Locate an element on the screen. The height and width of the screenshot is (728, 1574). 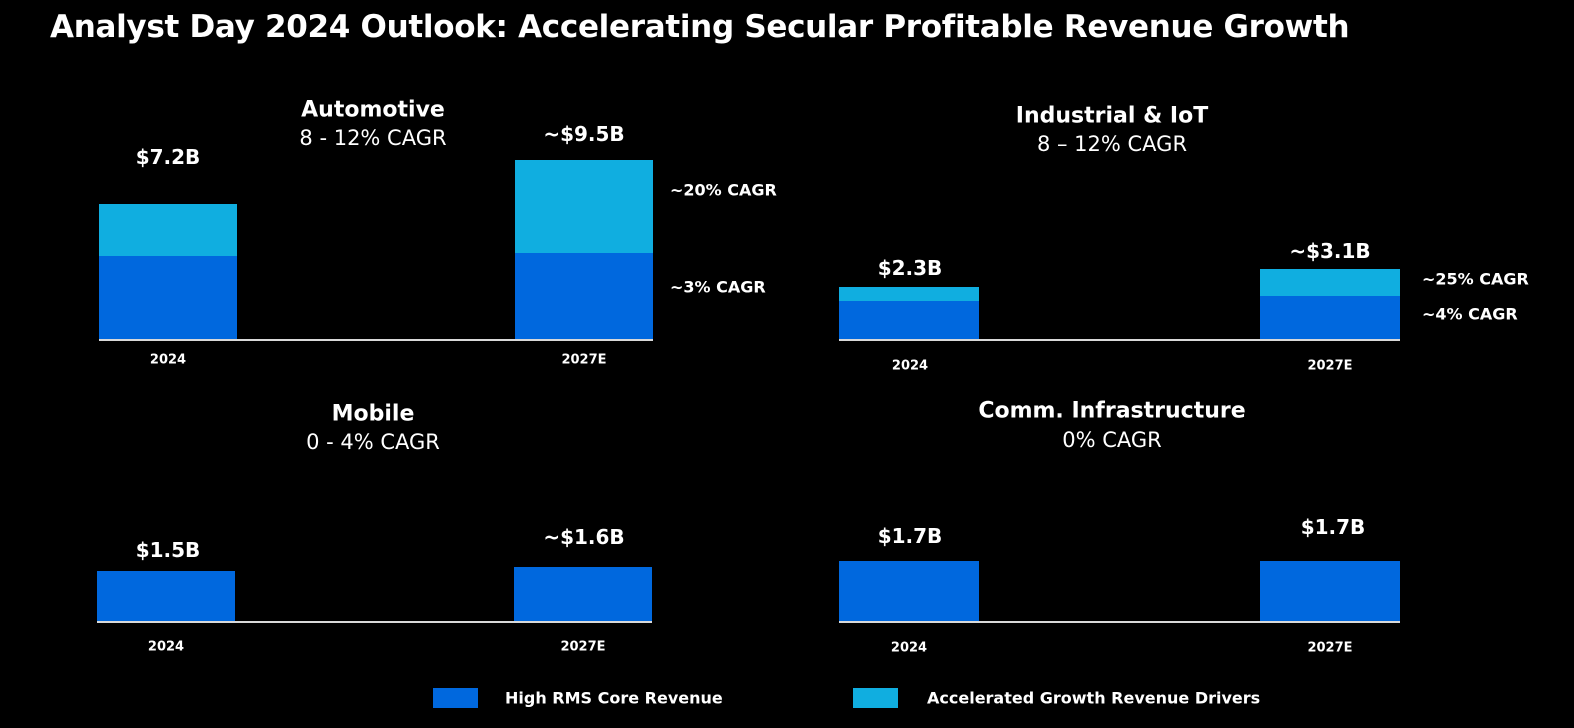
panel-title: Industrial & IoT is located at coordinates (1112, 116).